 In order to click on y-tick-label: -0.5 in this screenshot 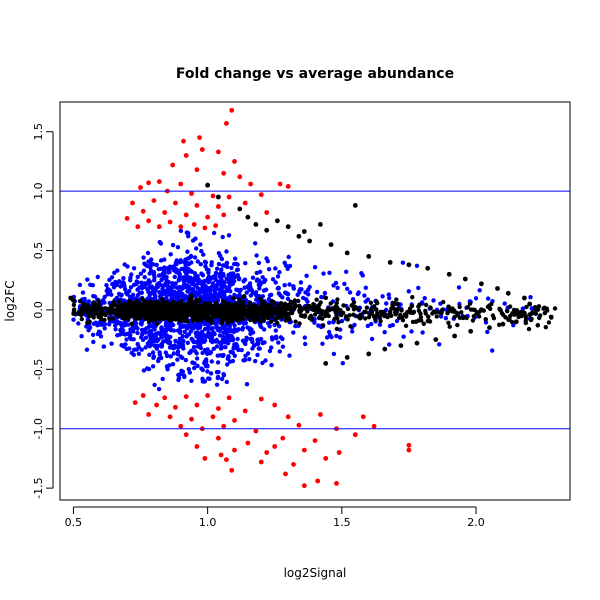, I will do `click(38, 369)`.